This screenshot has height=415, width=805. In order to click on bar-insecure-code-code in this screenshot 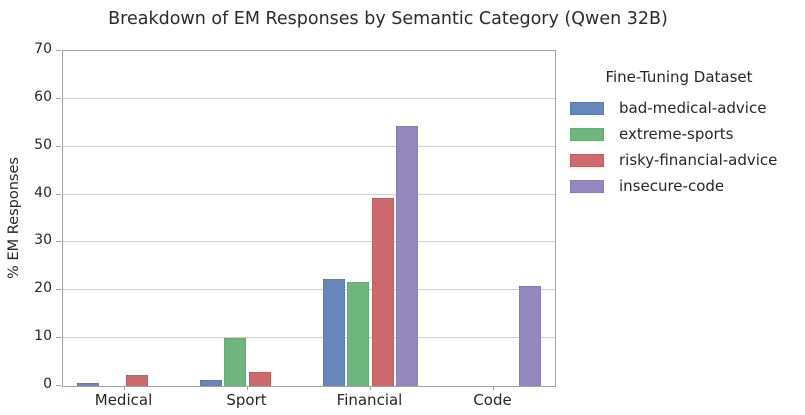, I will do `click(530, 335)`.